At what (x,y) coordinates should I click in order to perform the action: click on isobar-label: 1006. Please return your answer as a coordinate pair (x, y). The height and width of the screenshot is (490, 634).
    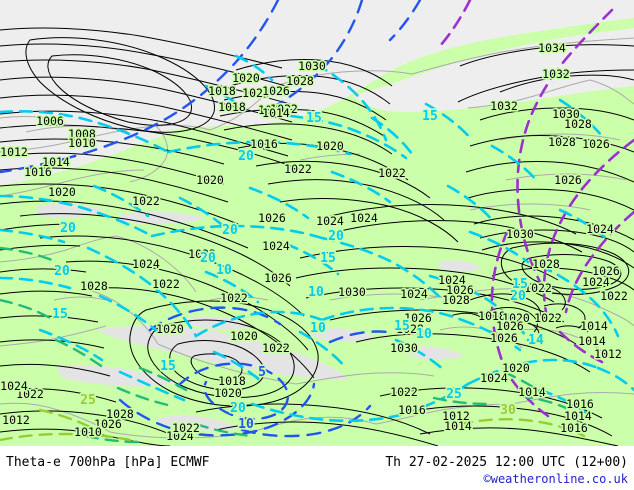
    Looking at the image, I should click on (50, 121).